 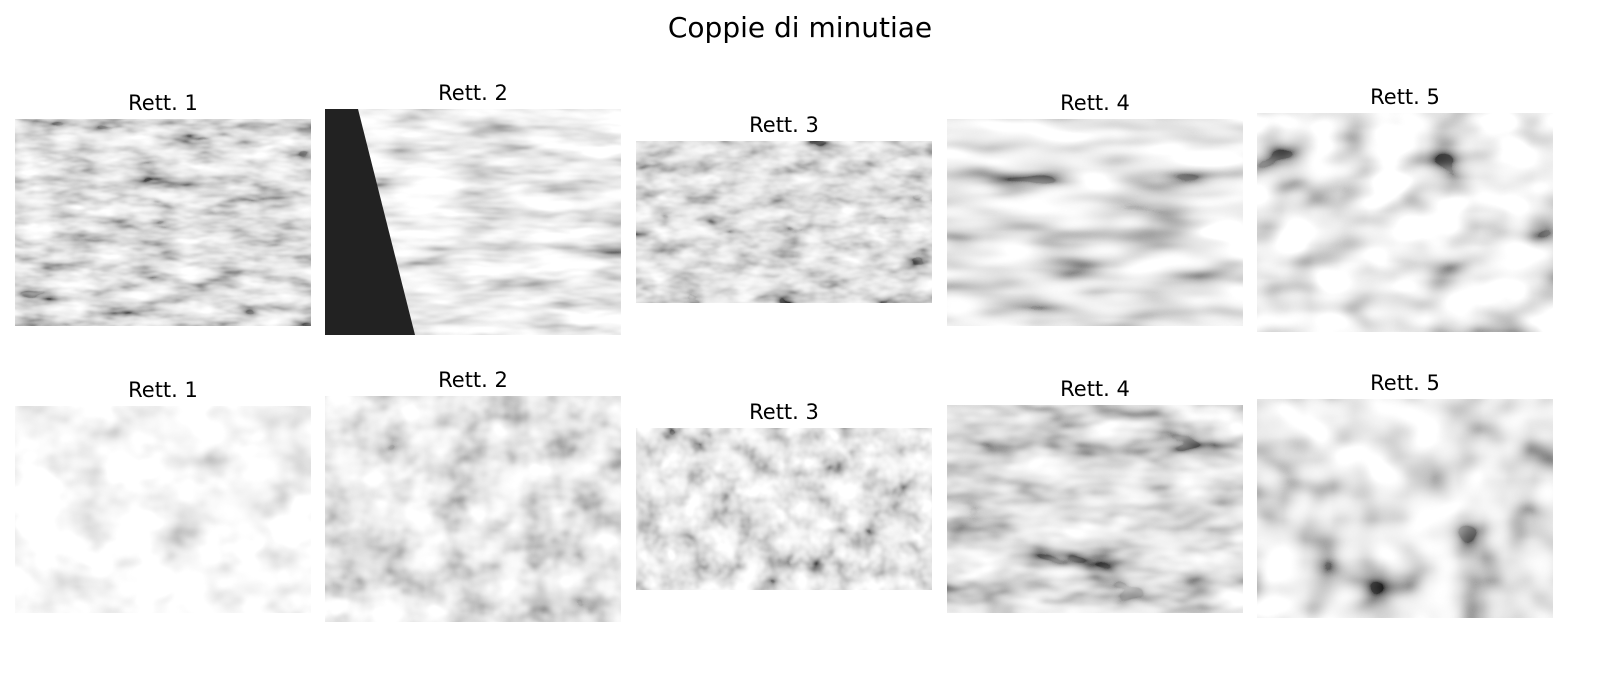 I want to click on panel-row1-1: Rett. 1, so click(x=163, y=208).